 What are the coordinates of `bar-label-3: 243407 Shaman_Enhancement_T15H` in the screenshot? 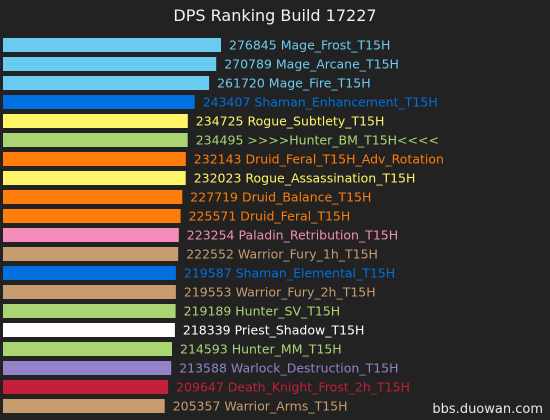 It's located at (320, 102).